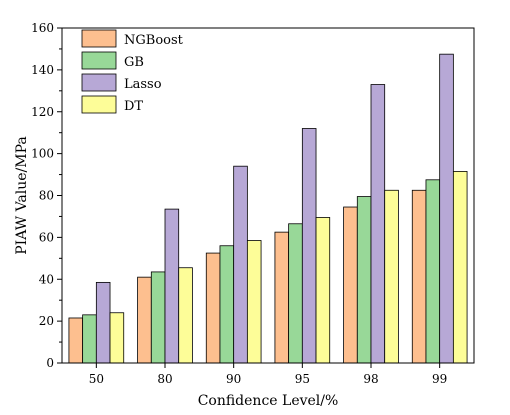 The height and width of the screenshot is (415, 510). I want to click on y-tick-label: 80, so click(46, 196).